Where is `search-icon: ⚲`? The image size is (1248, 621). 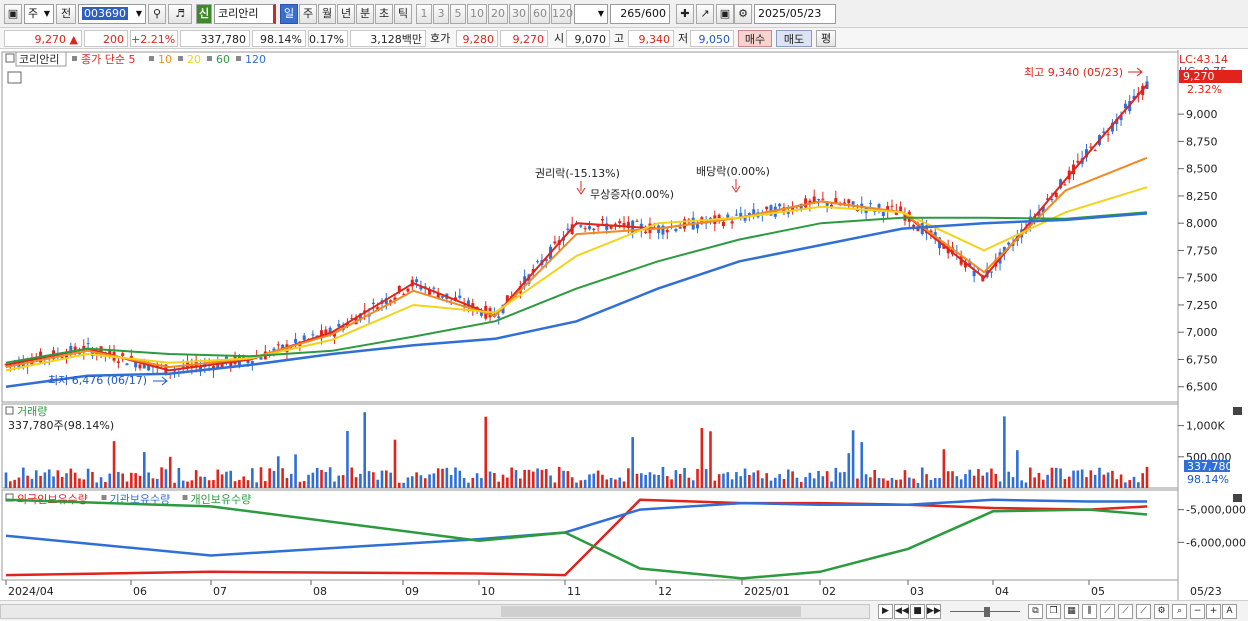
search-icon: ⚲ is located at coordinates (157, 14).